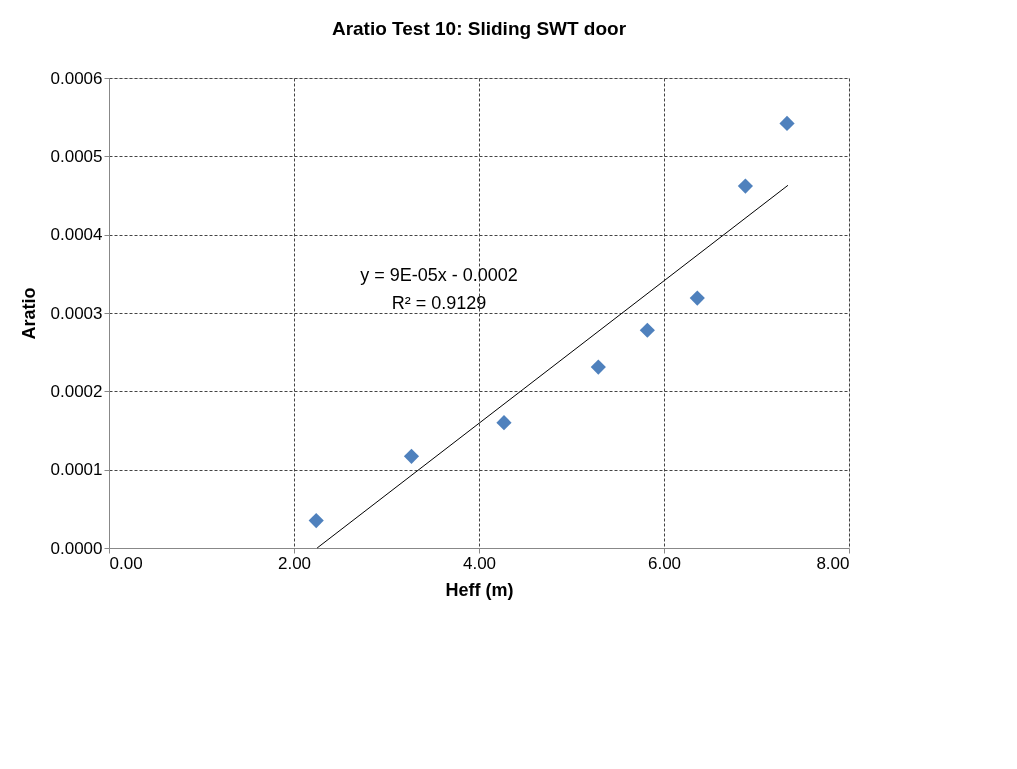 This screenshot has height=769, width=1017. I want to click on x-tick-label: 2.00, so click(294, 563).